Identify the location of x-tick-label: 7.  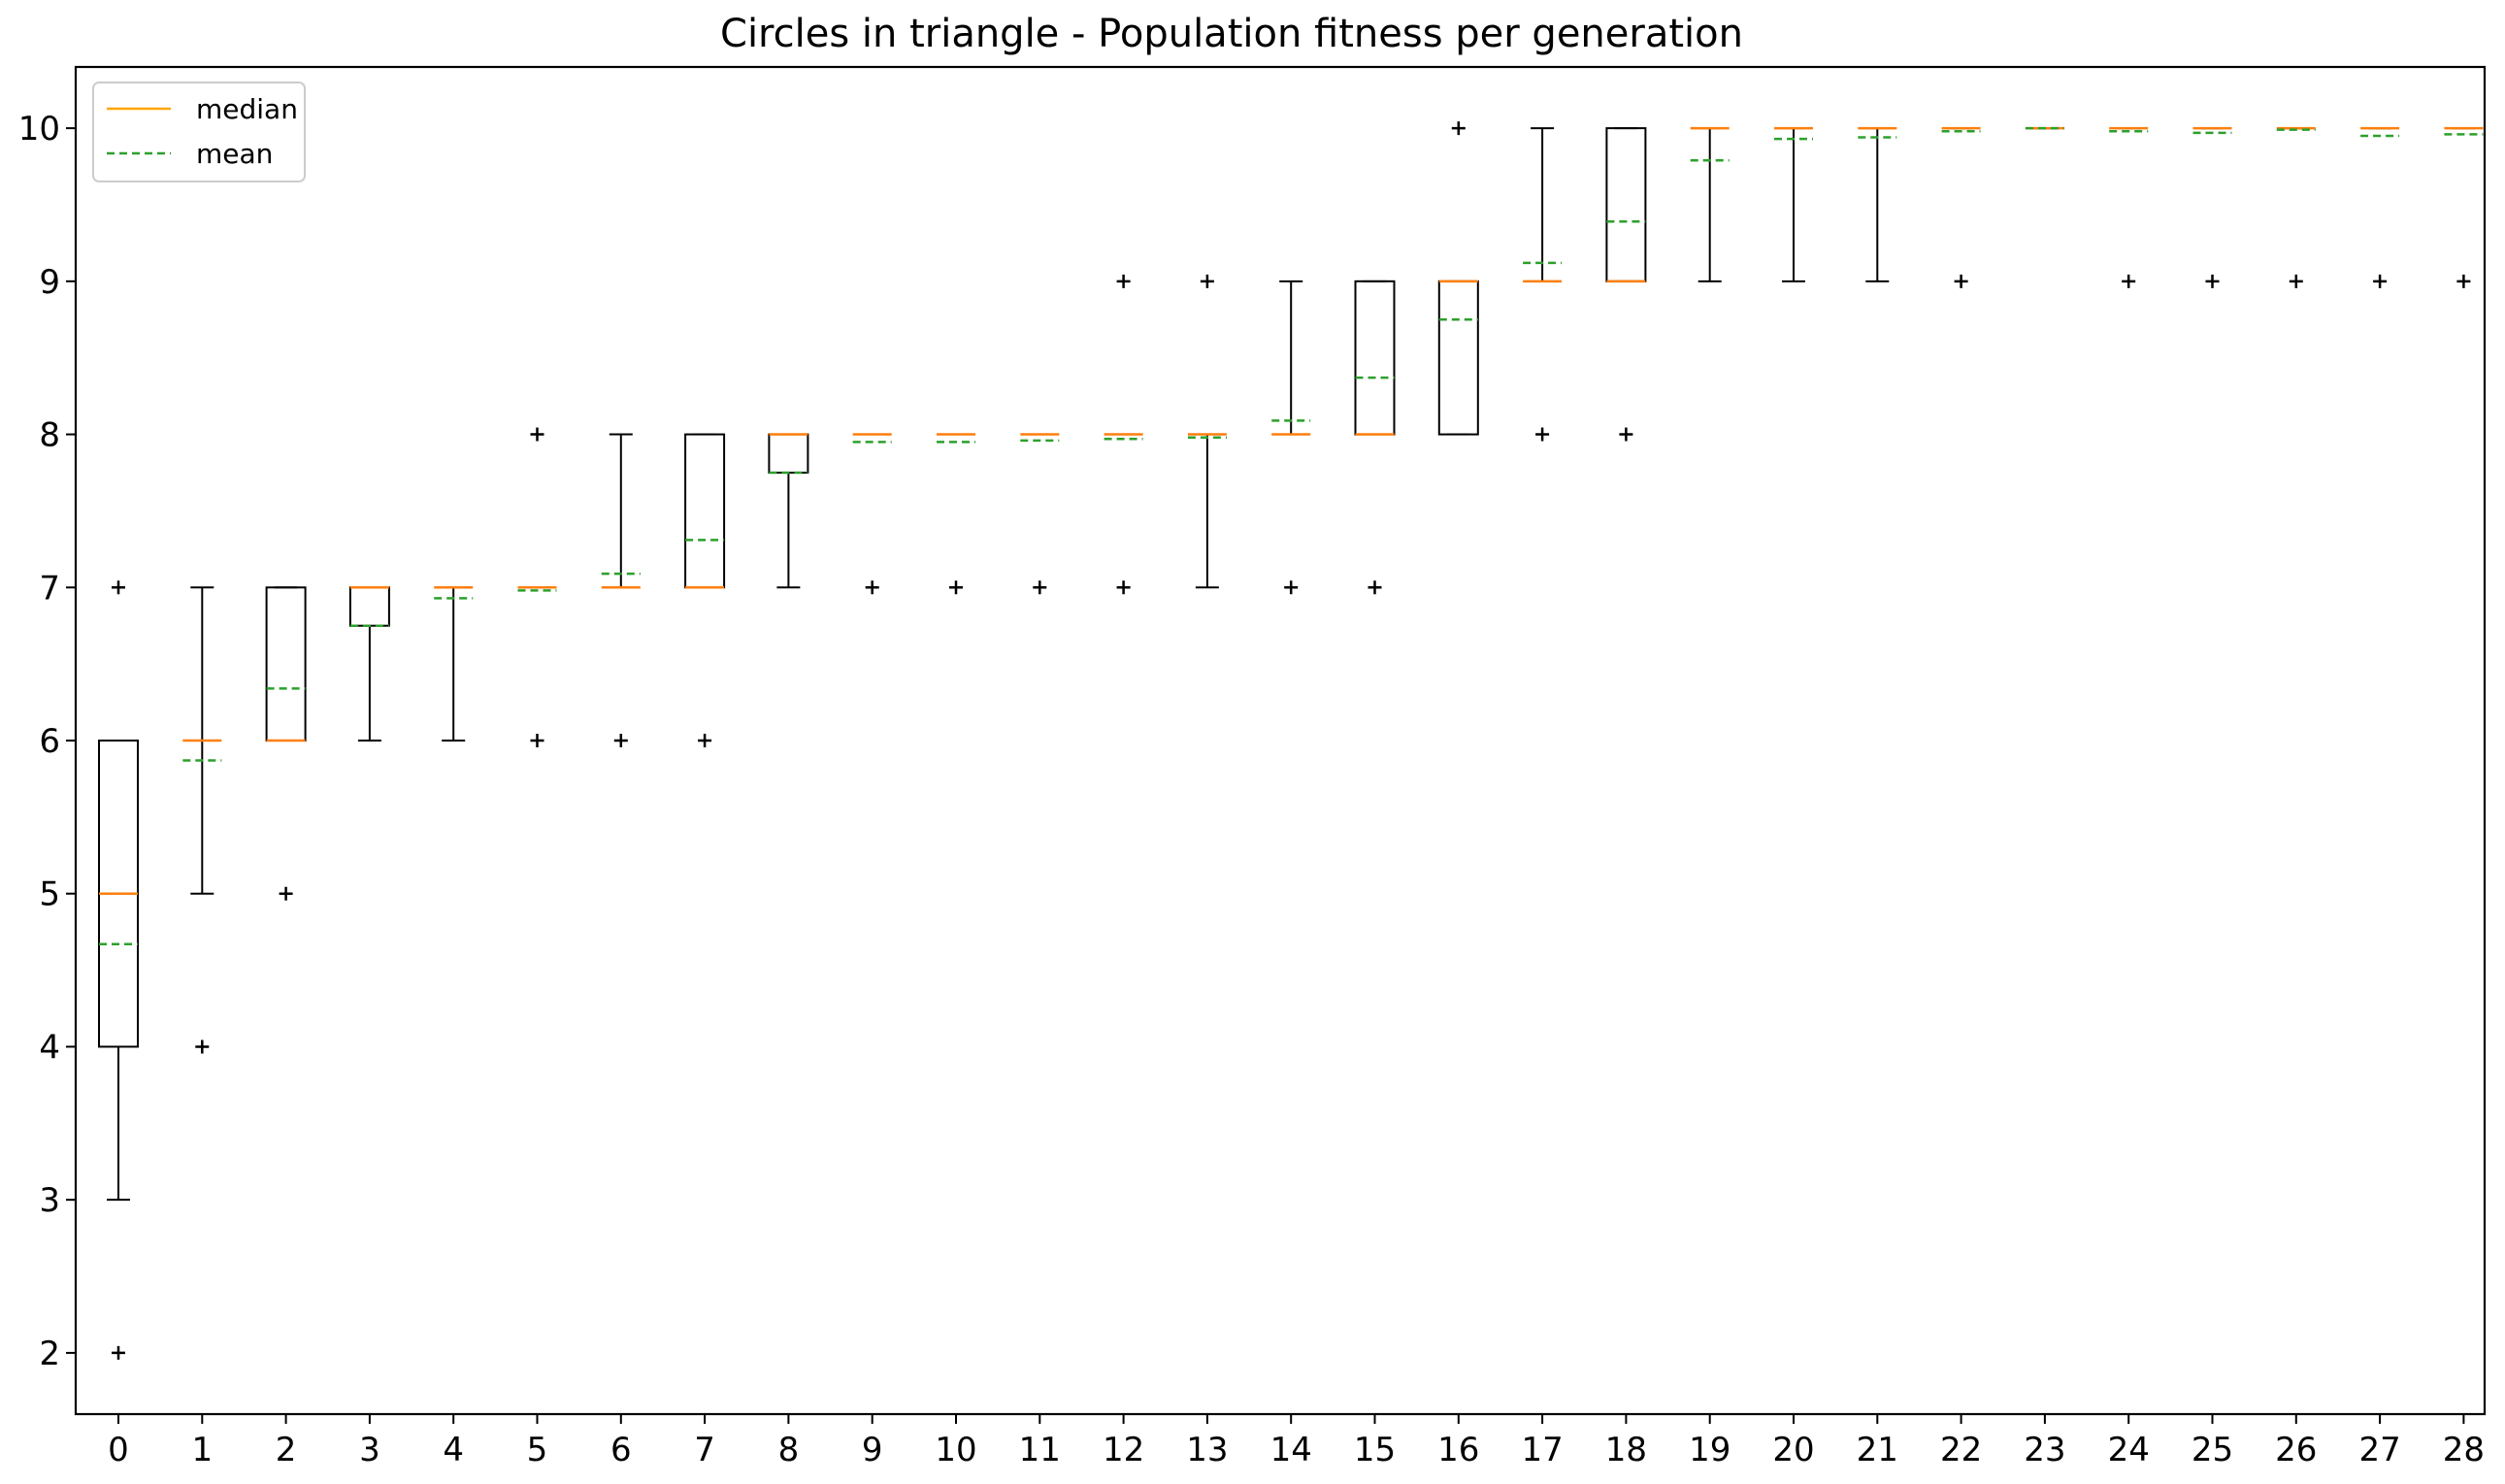
(704, 1450).